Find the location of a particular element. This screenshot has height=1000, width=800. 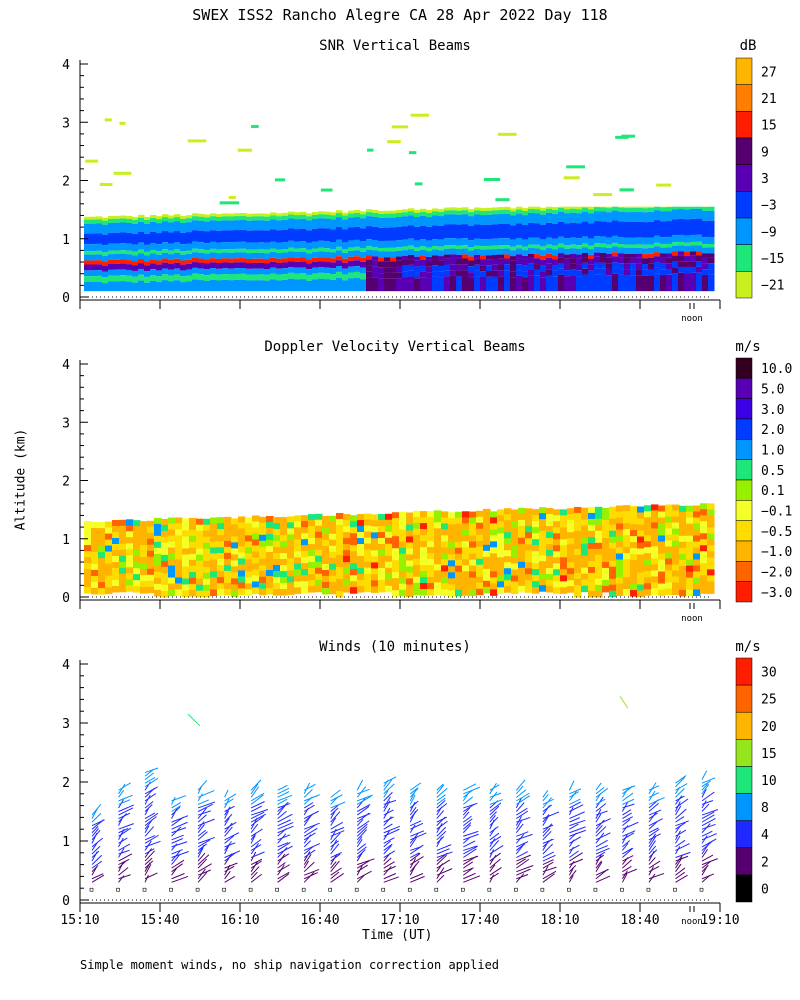

noon-label: noon is located at coordinates (692, 922).